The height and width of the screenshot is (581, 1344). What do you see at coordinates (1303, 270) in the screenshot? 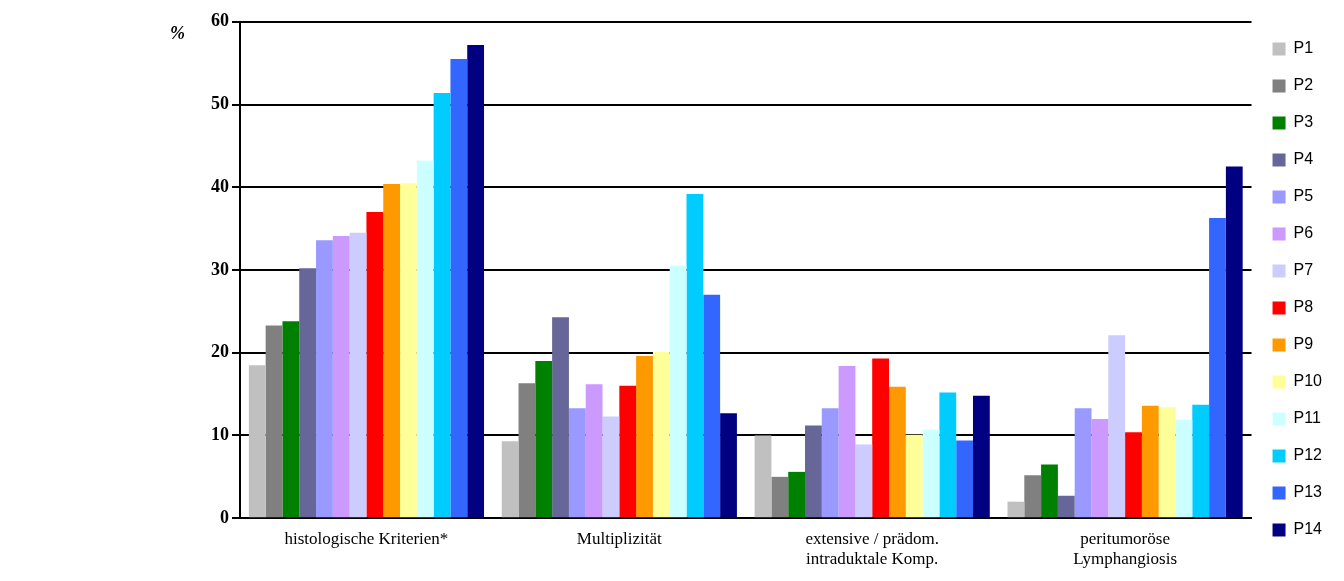
I see `legend-label: P7` at bounding box center [1303, 270].